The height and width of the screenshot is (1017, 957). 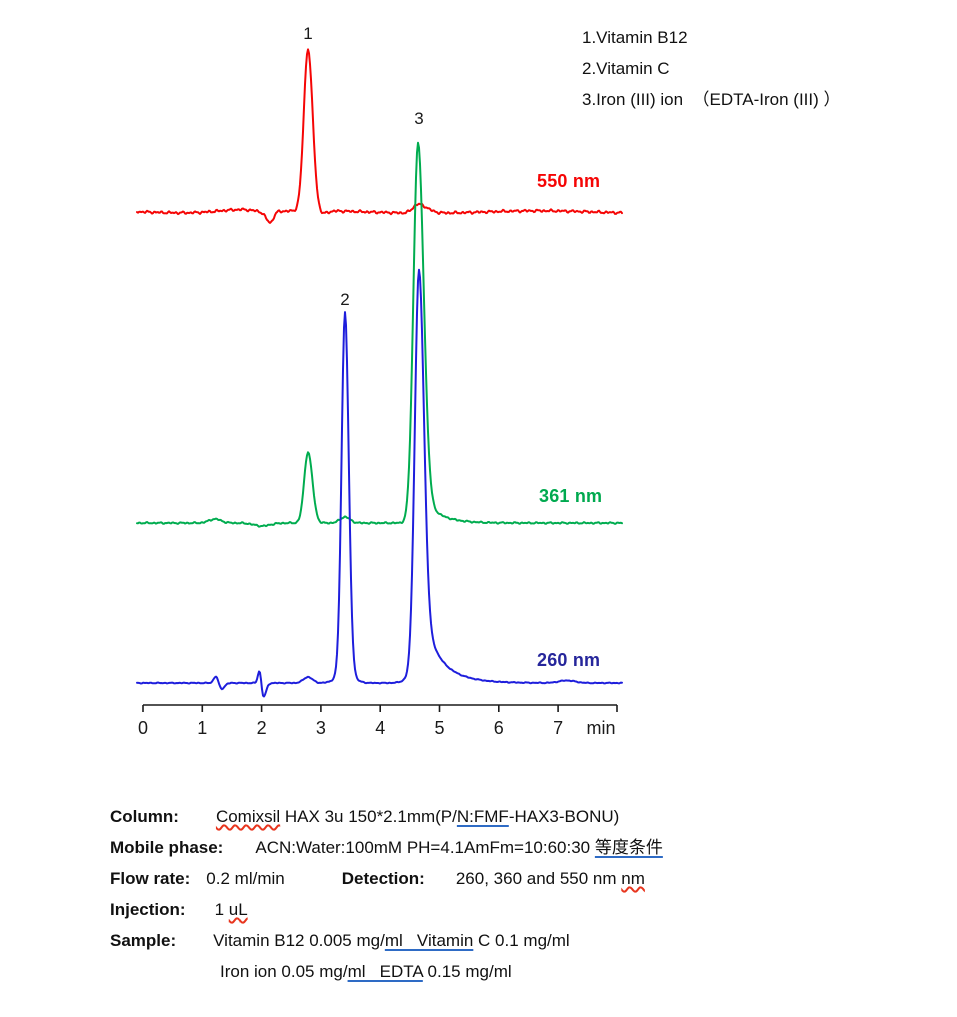 What do you see at coordinates (202, 728) in the screenshot?
I see `x-tick-label: 1` at bounding box center [202, 728].